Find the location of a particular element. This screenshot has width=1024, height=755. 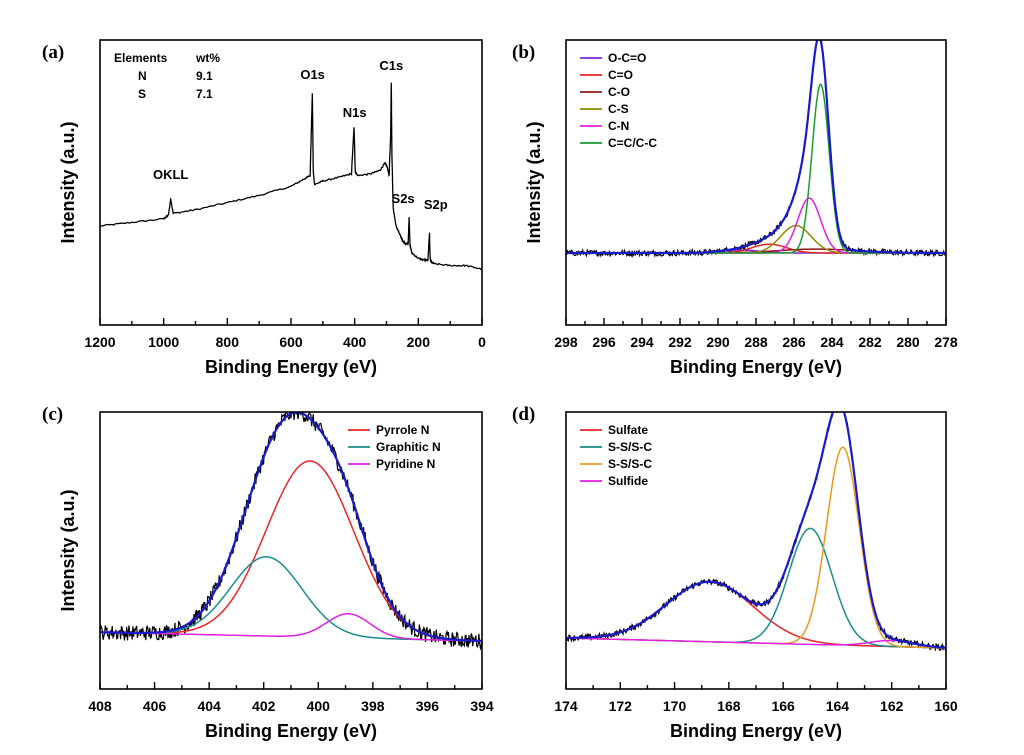

x-tick-label: 168 is located at coordinates (729, 706).